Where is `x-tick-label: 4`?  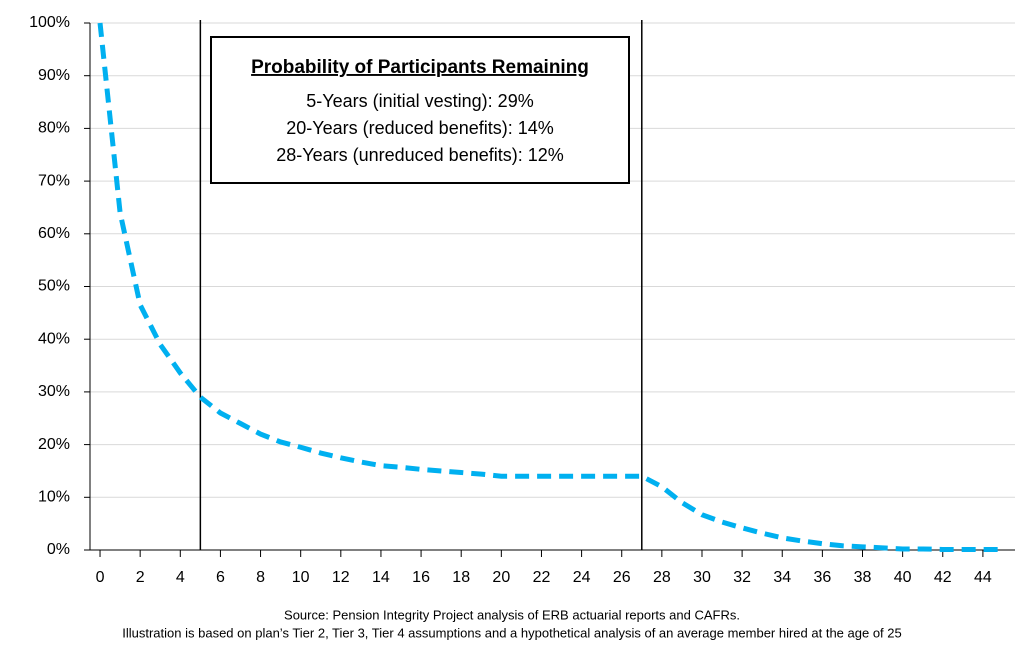 x-tick-label: 4 is located at coordinates (180, 577).